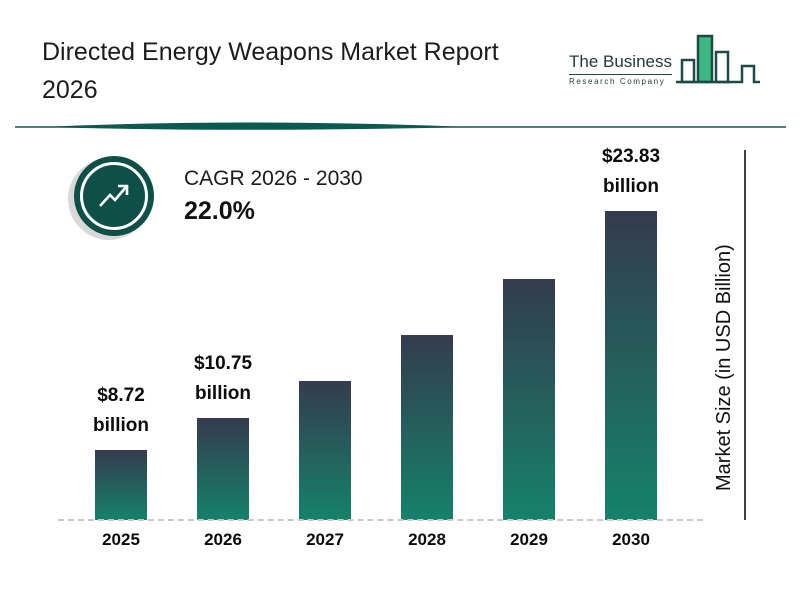  What do you see at coordinates (121, 485) in the screenshot?
I see `bar-2025` at bounding box center [121, 485].